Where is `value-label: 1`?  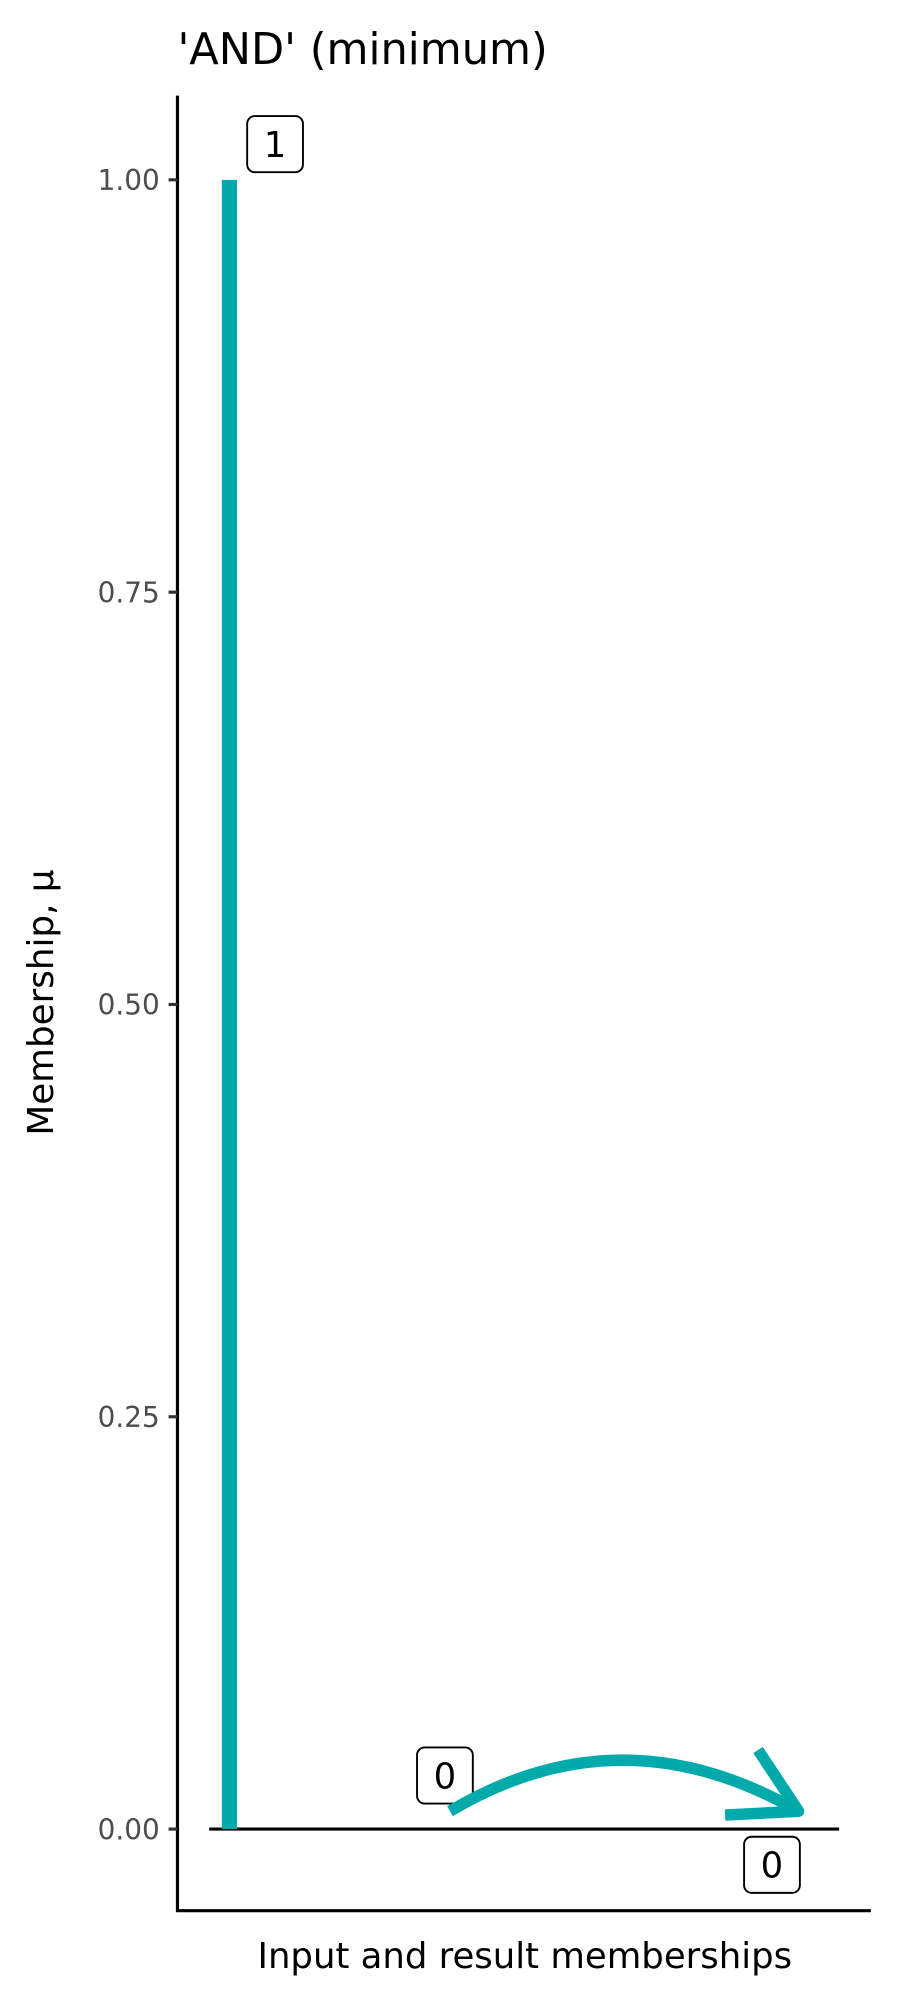 value-label: 1 is located at coordinates (275, 145).